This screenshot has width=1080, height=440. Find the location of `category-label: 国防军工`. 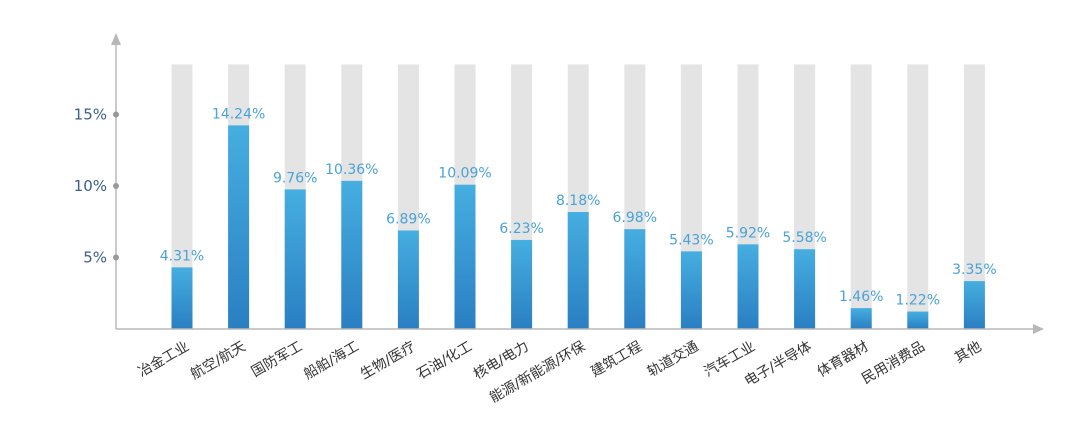

category-label: 国防军工 is located at coordinates (277, 360).